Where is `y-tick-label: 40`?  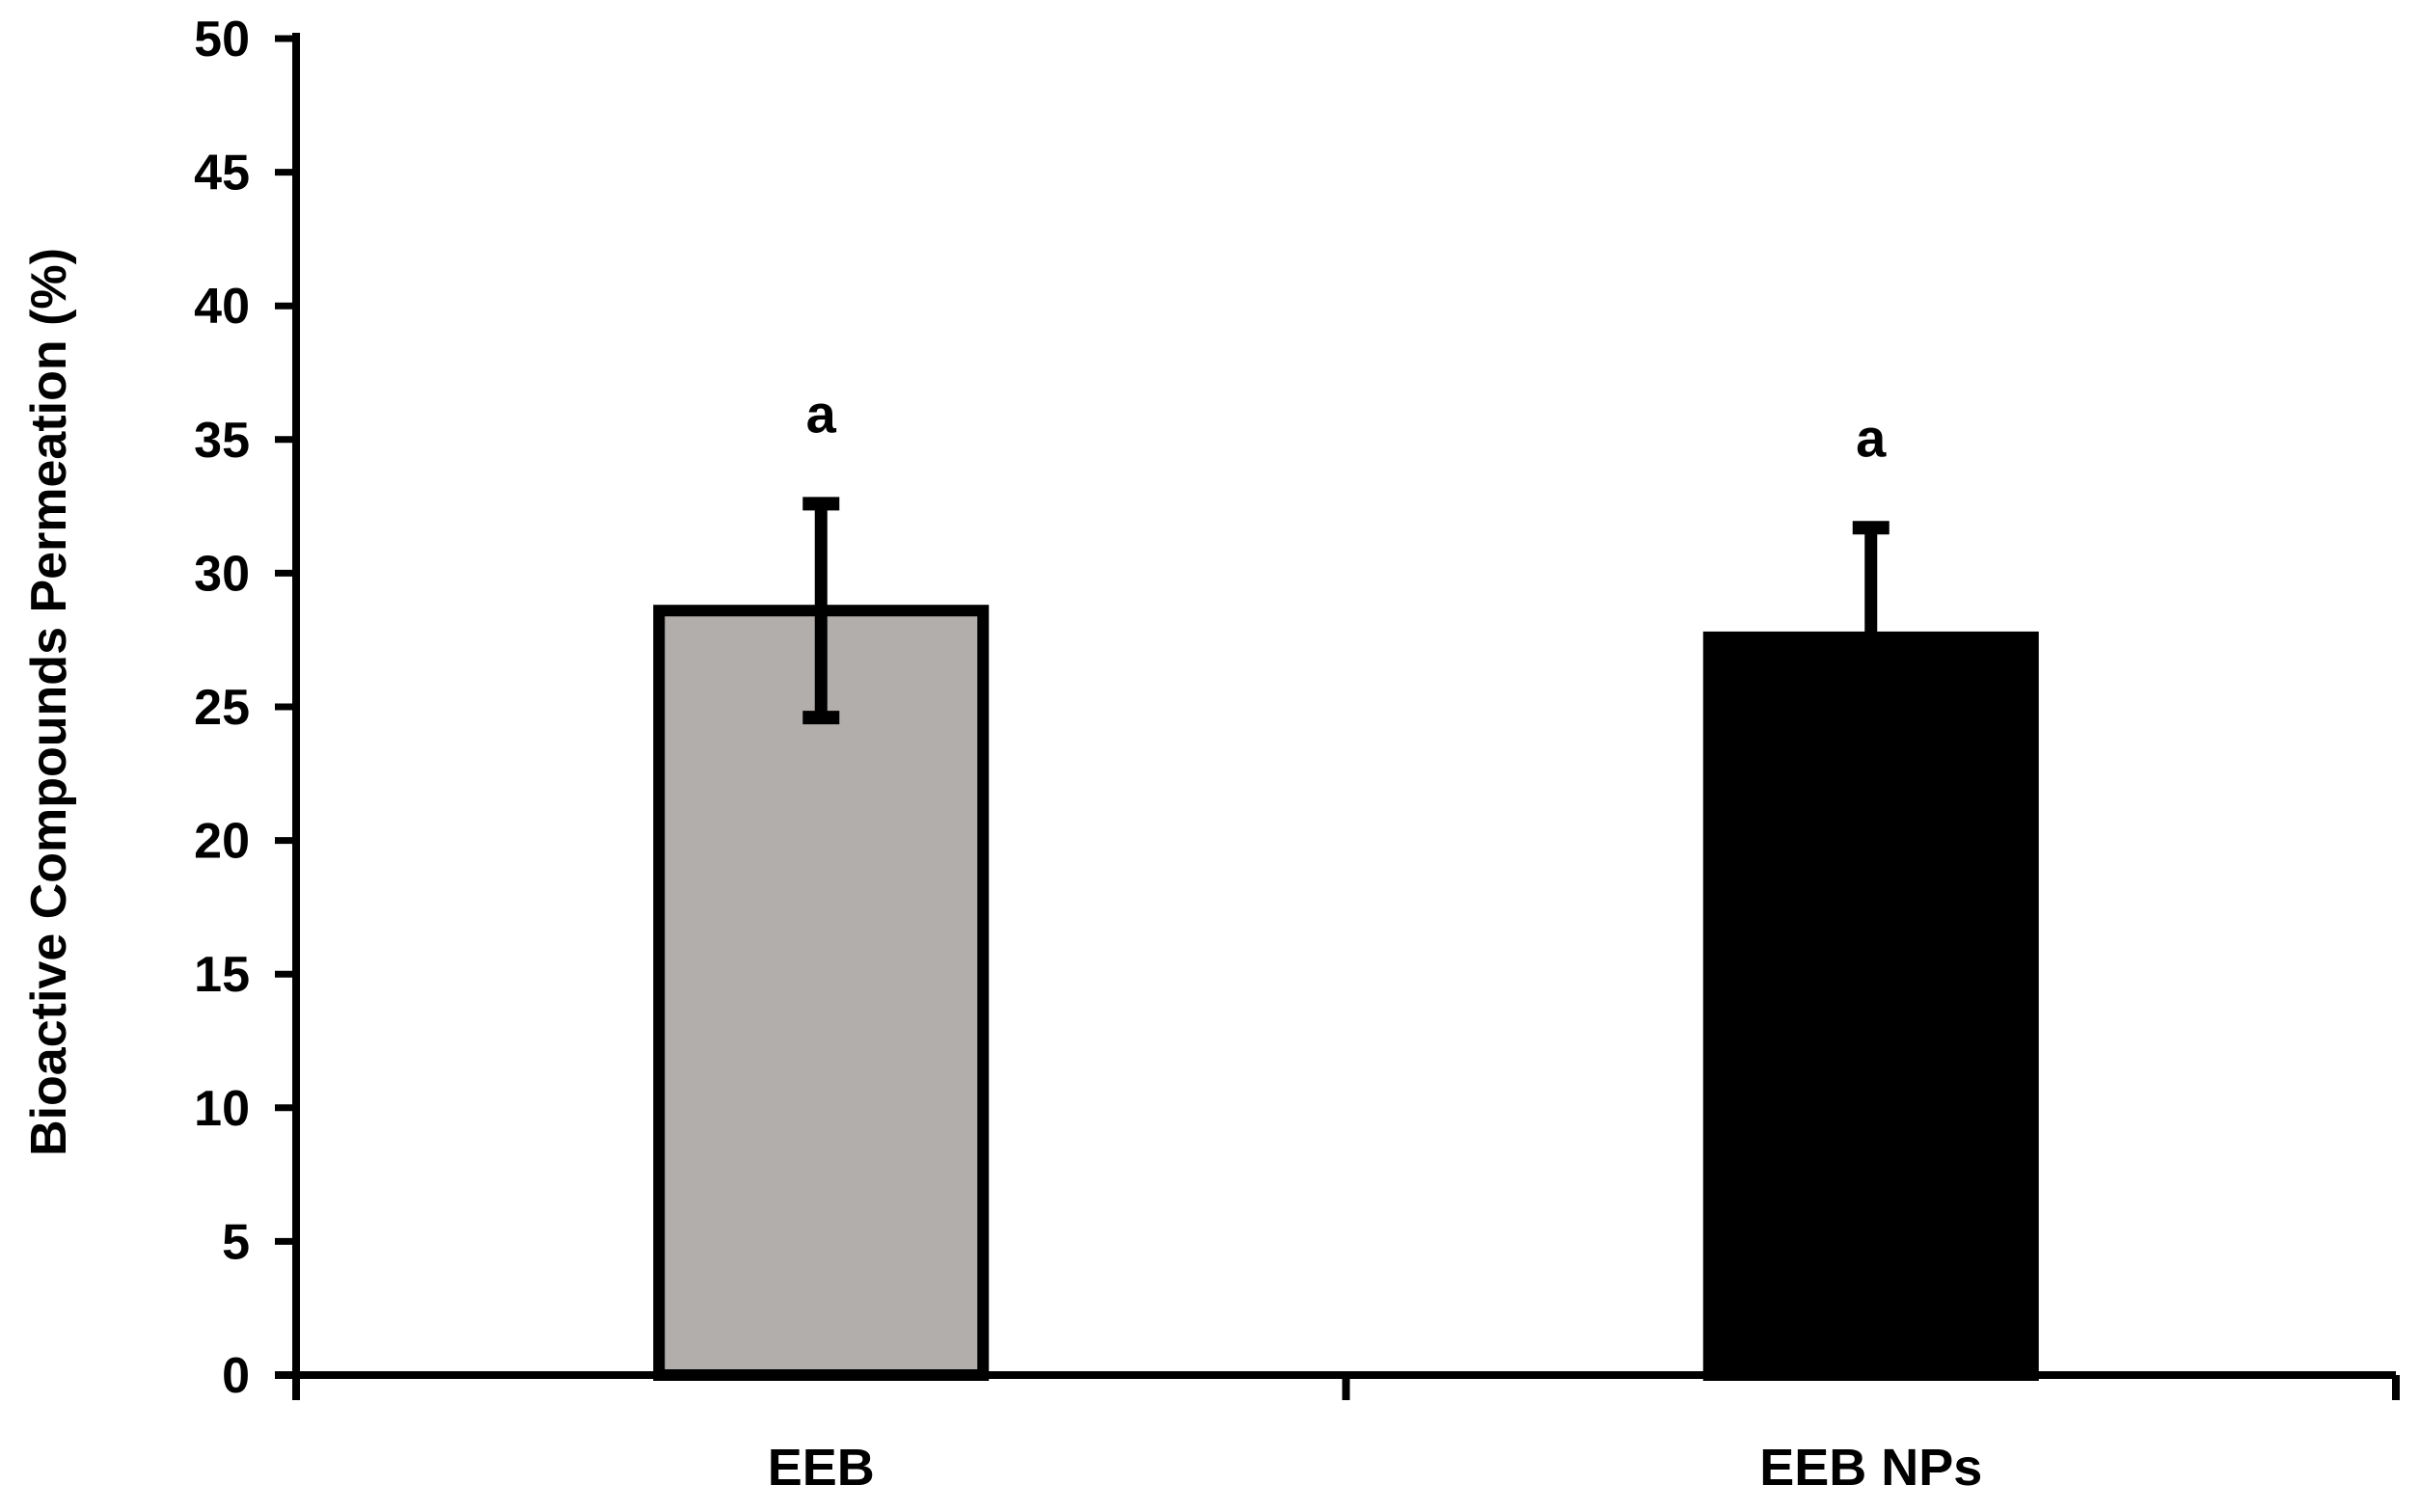 y-tick-label: 40 is located at coordinates (222, 307).